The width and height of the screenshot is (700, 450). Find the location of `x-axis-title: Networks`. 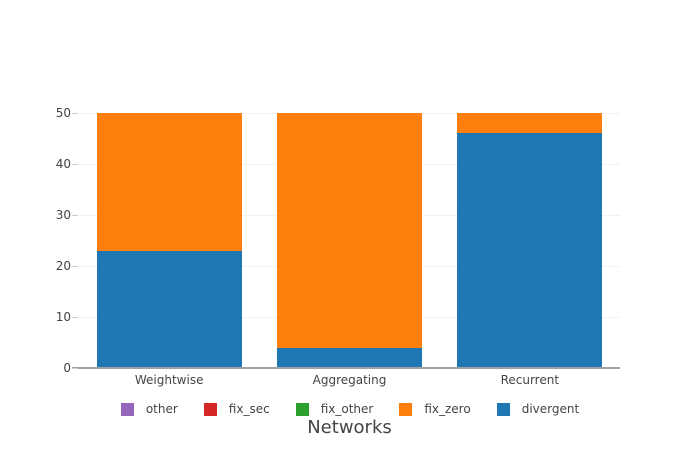

x-axis-title: Networks is located at coordinates (349, 427).